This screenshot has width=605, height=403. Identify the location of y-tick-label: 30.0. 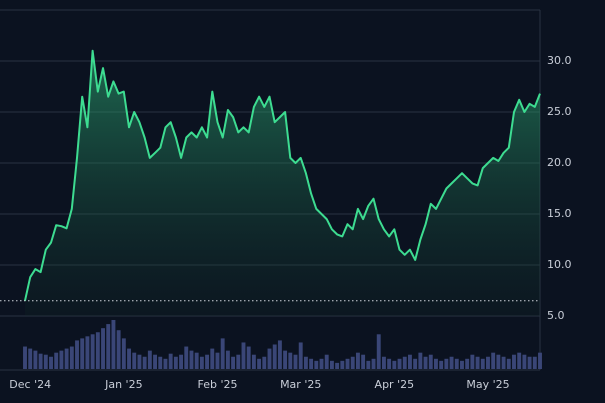
(559, 60).